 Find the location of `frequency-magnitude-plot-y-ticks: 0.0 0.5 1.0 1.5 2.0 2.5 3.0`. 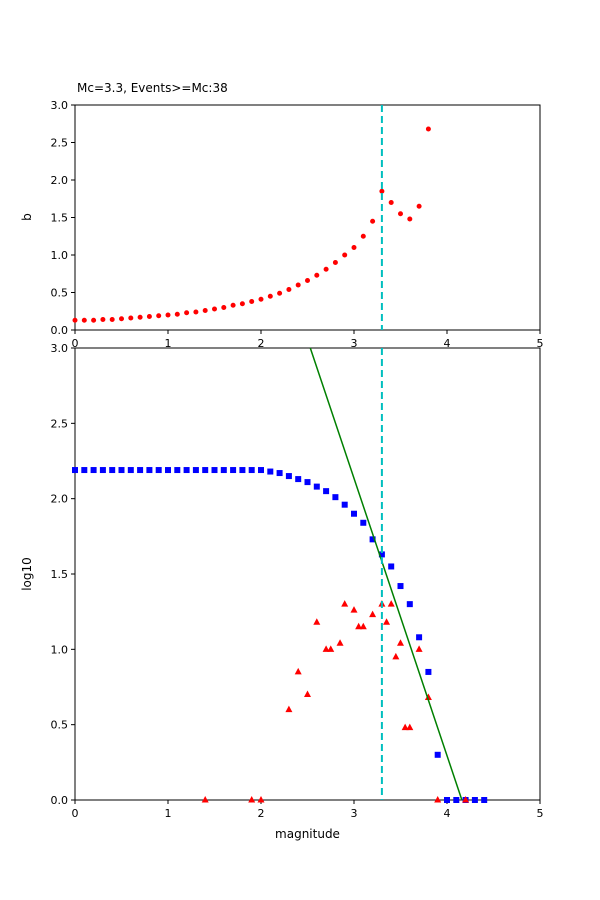

frequency-magnitude-plot-y-ticks: 0.0 0.5 1.0 1.5 2.0 2.5 3.0 is located at coordinates (63, 574).